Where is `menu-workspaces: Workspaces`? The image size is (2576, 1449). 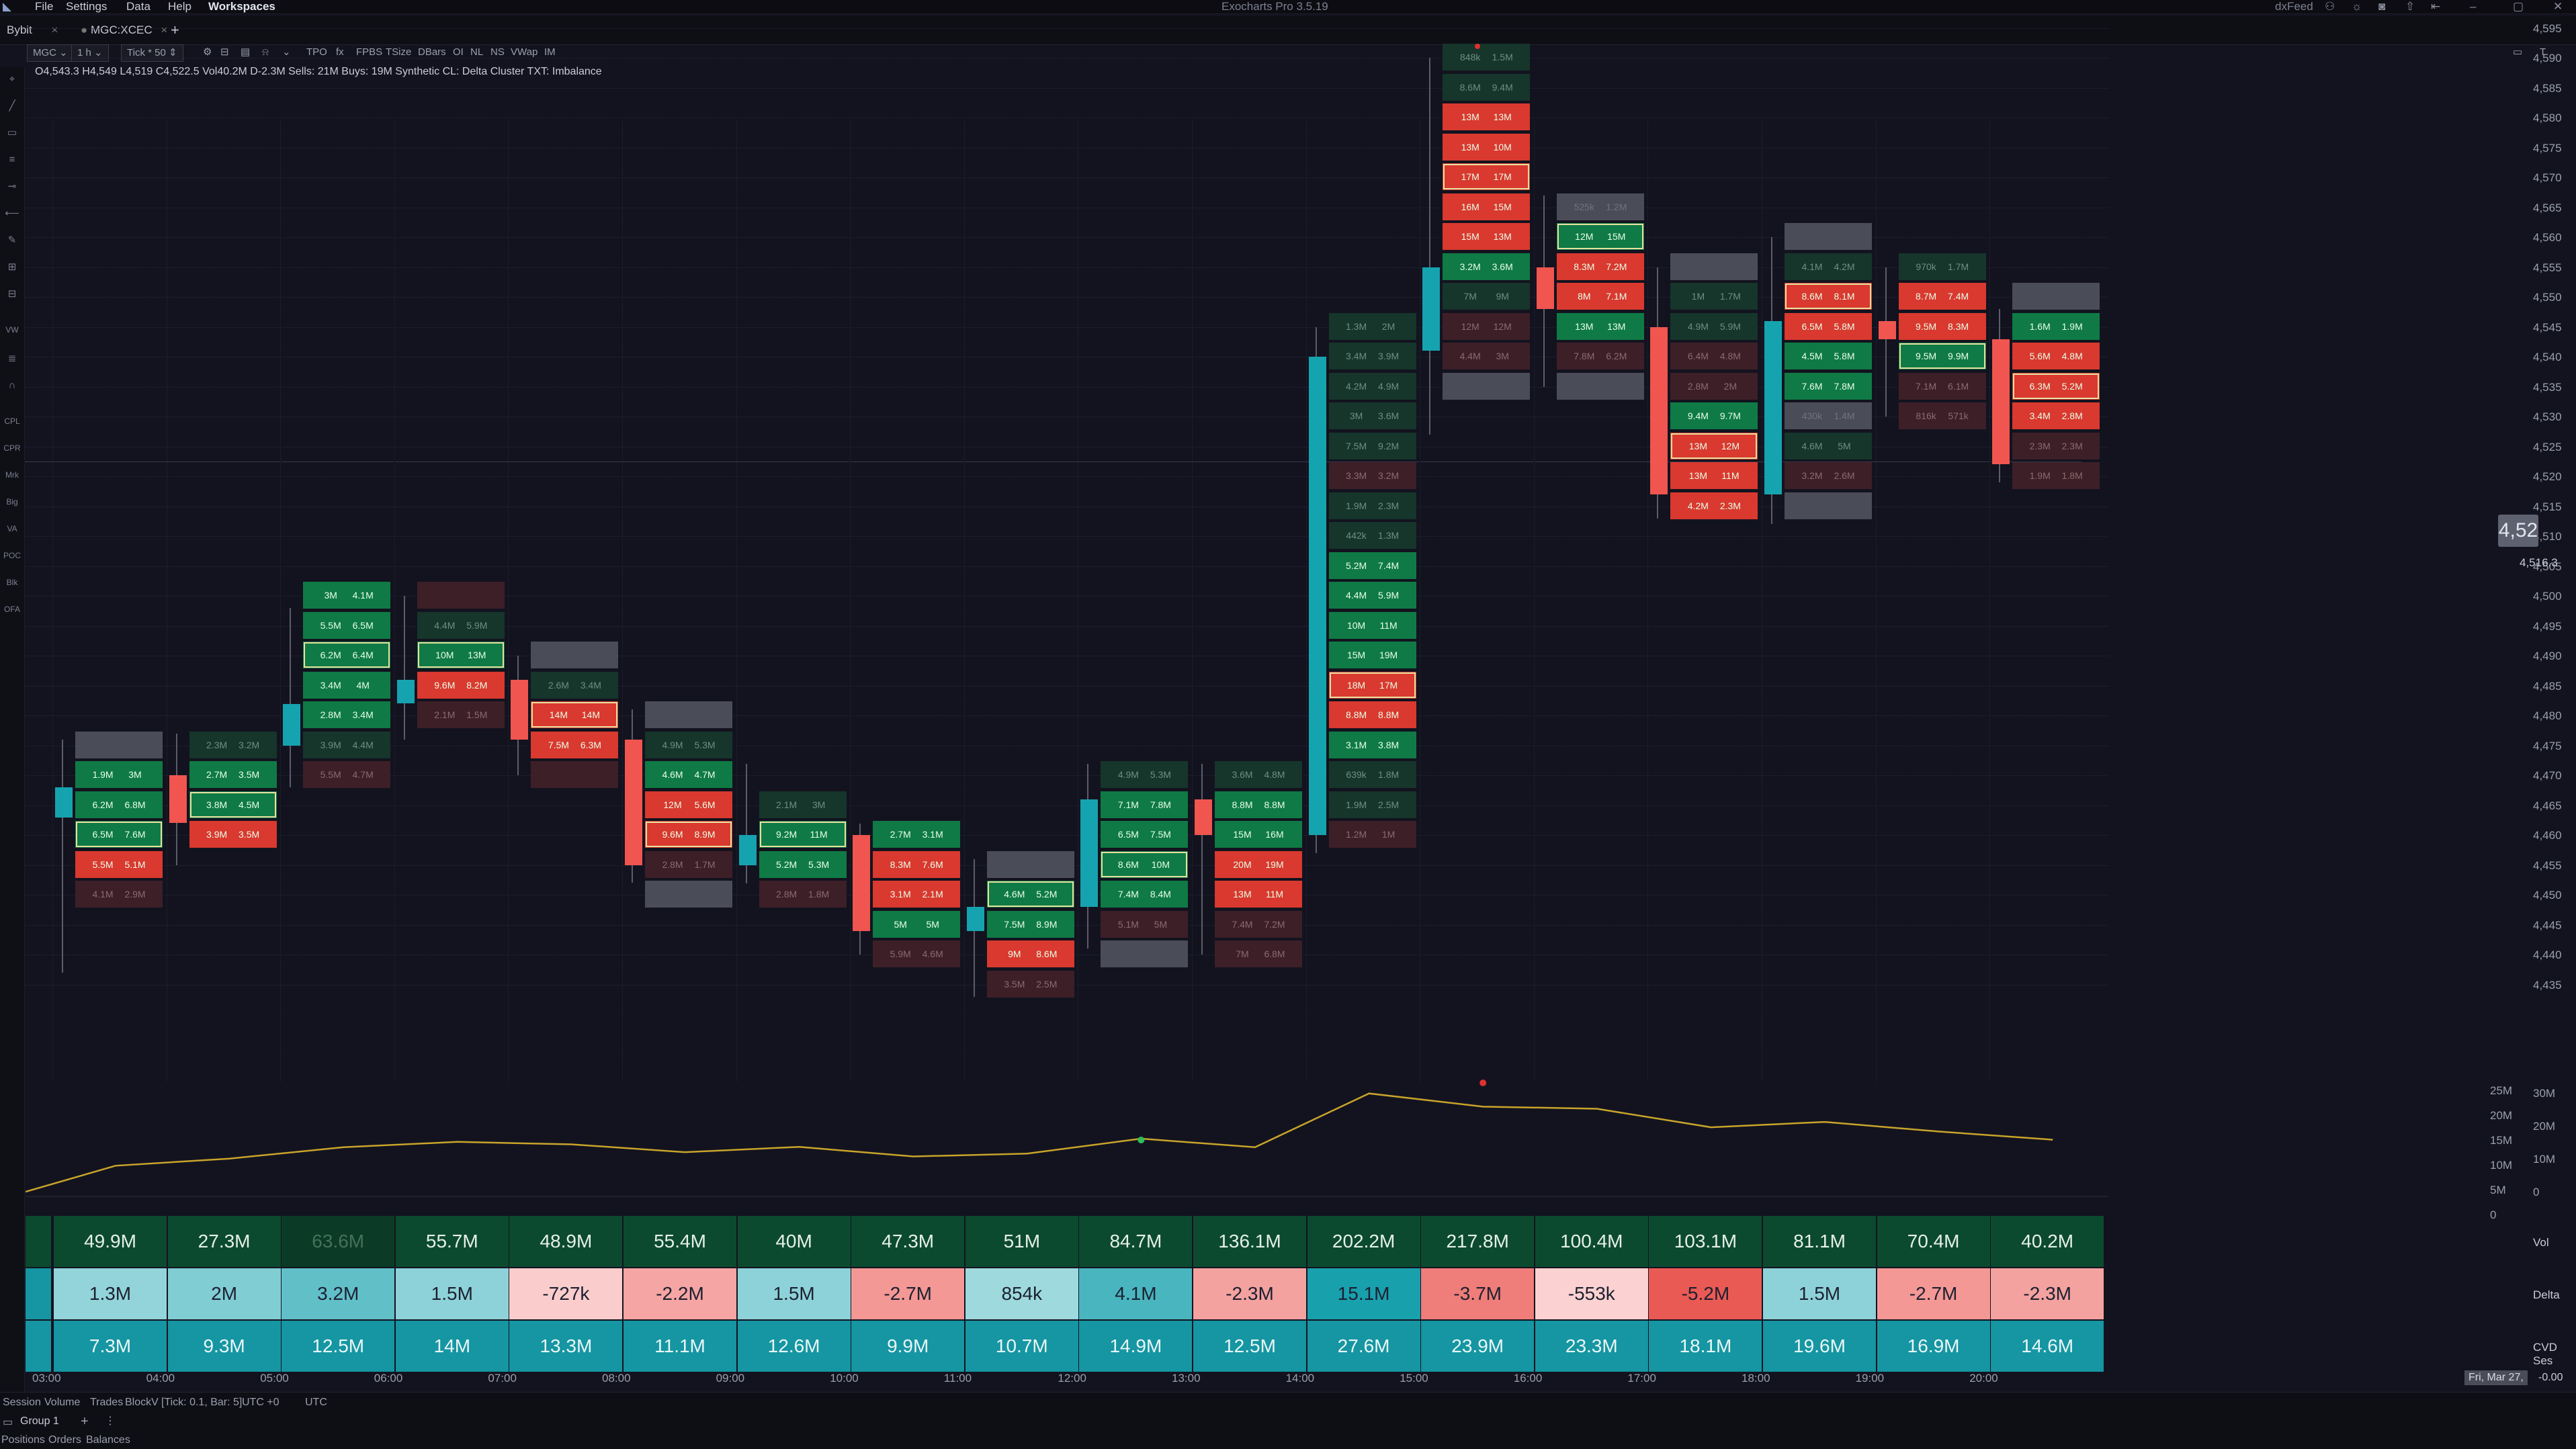
menu-workspaces: Workspaces is located at coordinates (241, 6).